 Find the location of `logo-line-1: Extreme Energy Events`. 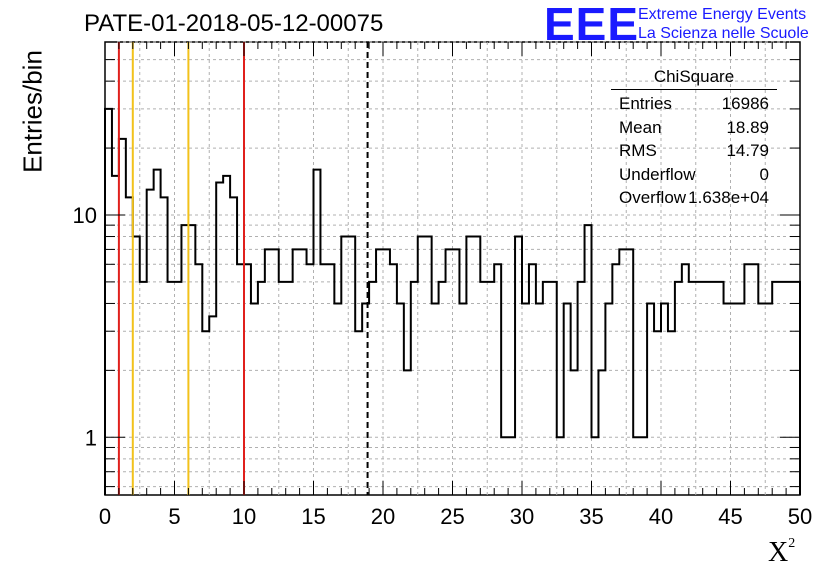

logo-line-1: Extreme Energy Events is located at coordinates (722, 14).